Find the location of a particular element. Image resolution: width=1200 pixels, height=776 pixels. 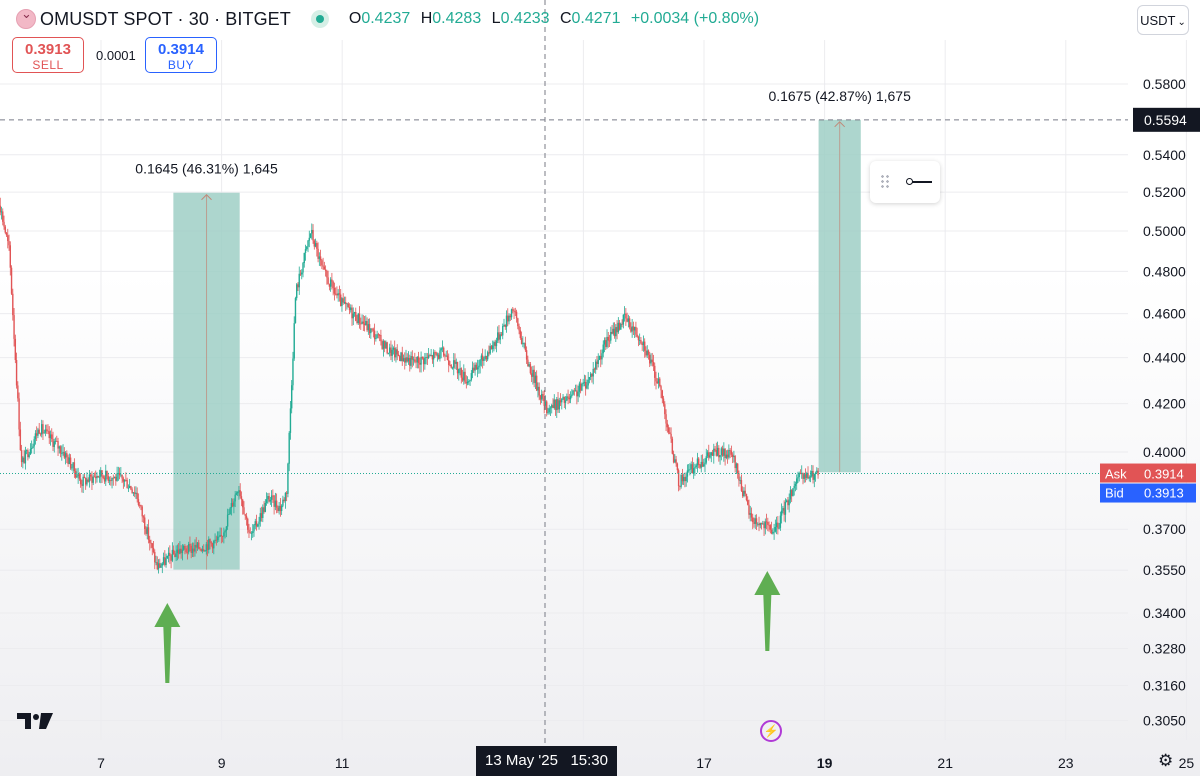

om-logo-icon is located at coordinates (26, 17).